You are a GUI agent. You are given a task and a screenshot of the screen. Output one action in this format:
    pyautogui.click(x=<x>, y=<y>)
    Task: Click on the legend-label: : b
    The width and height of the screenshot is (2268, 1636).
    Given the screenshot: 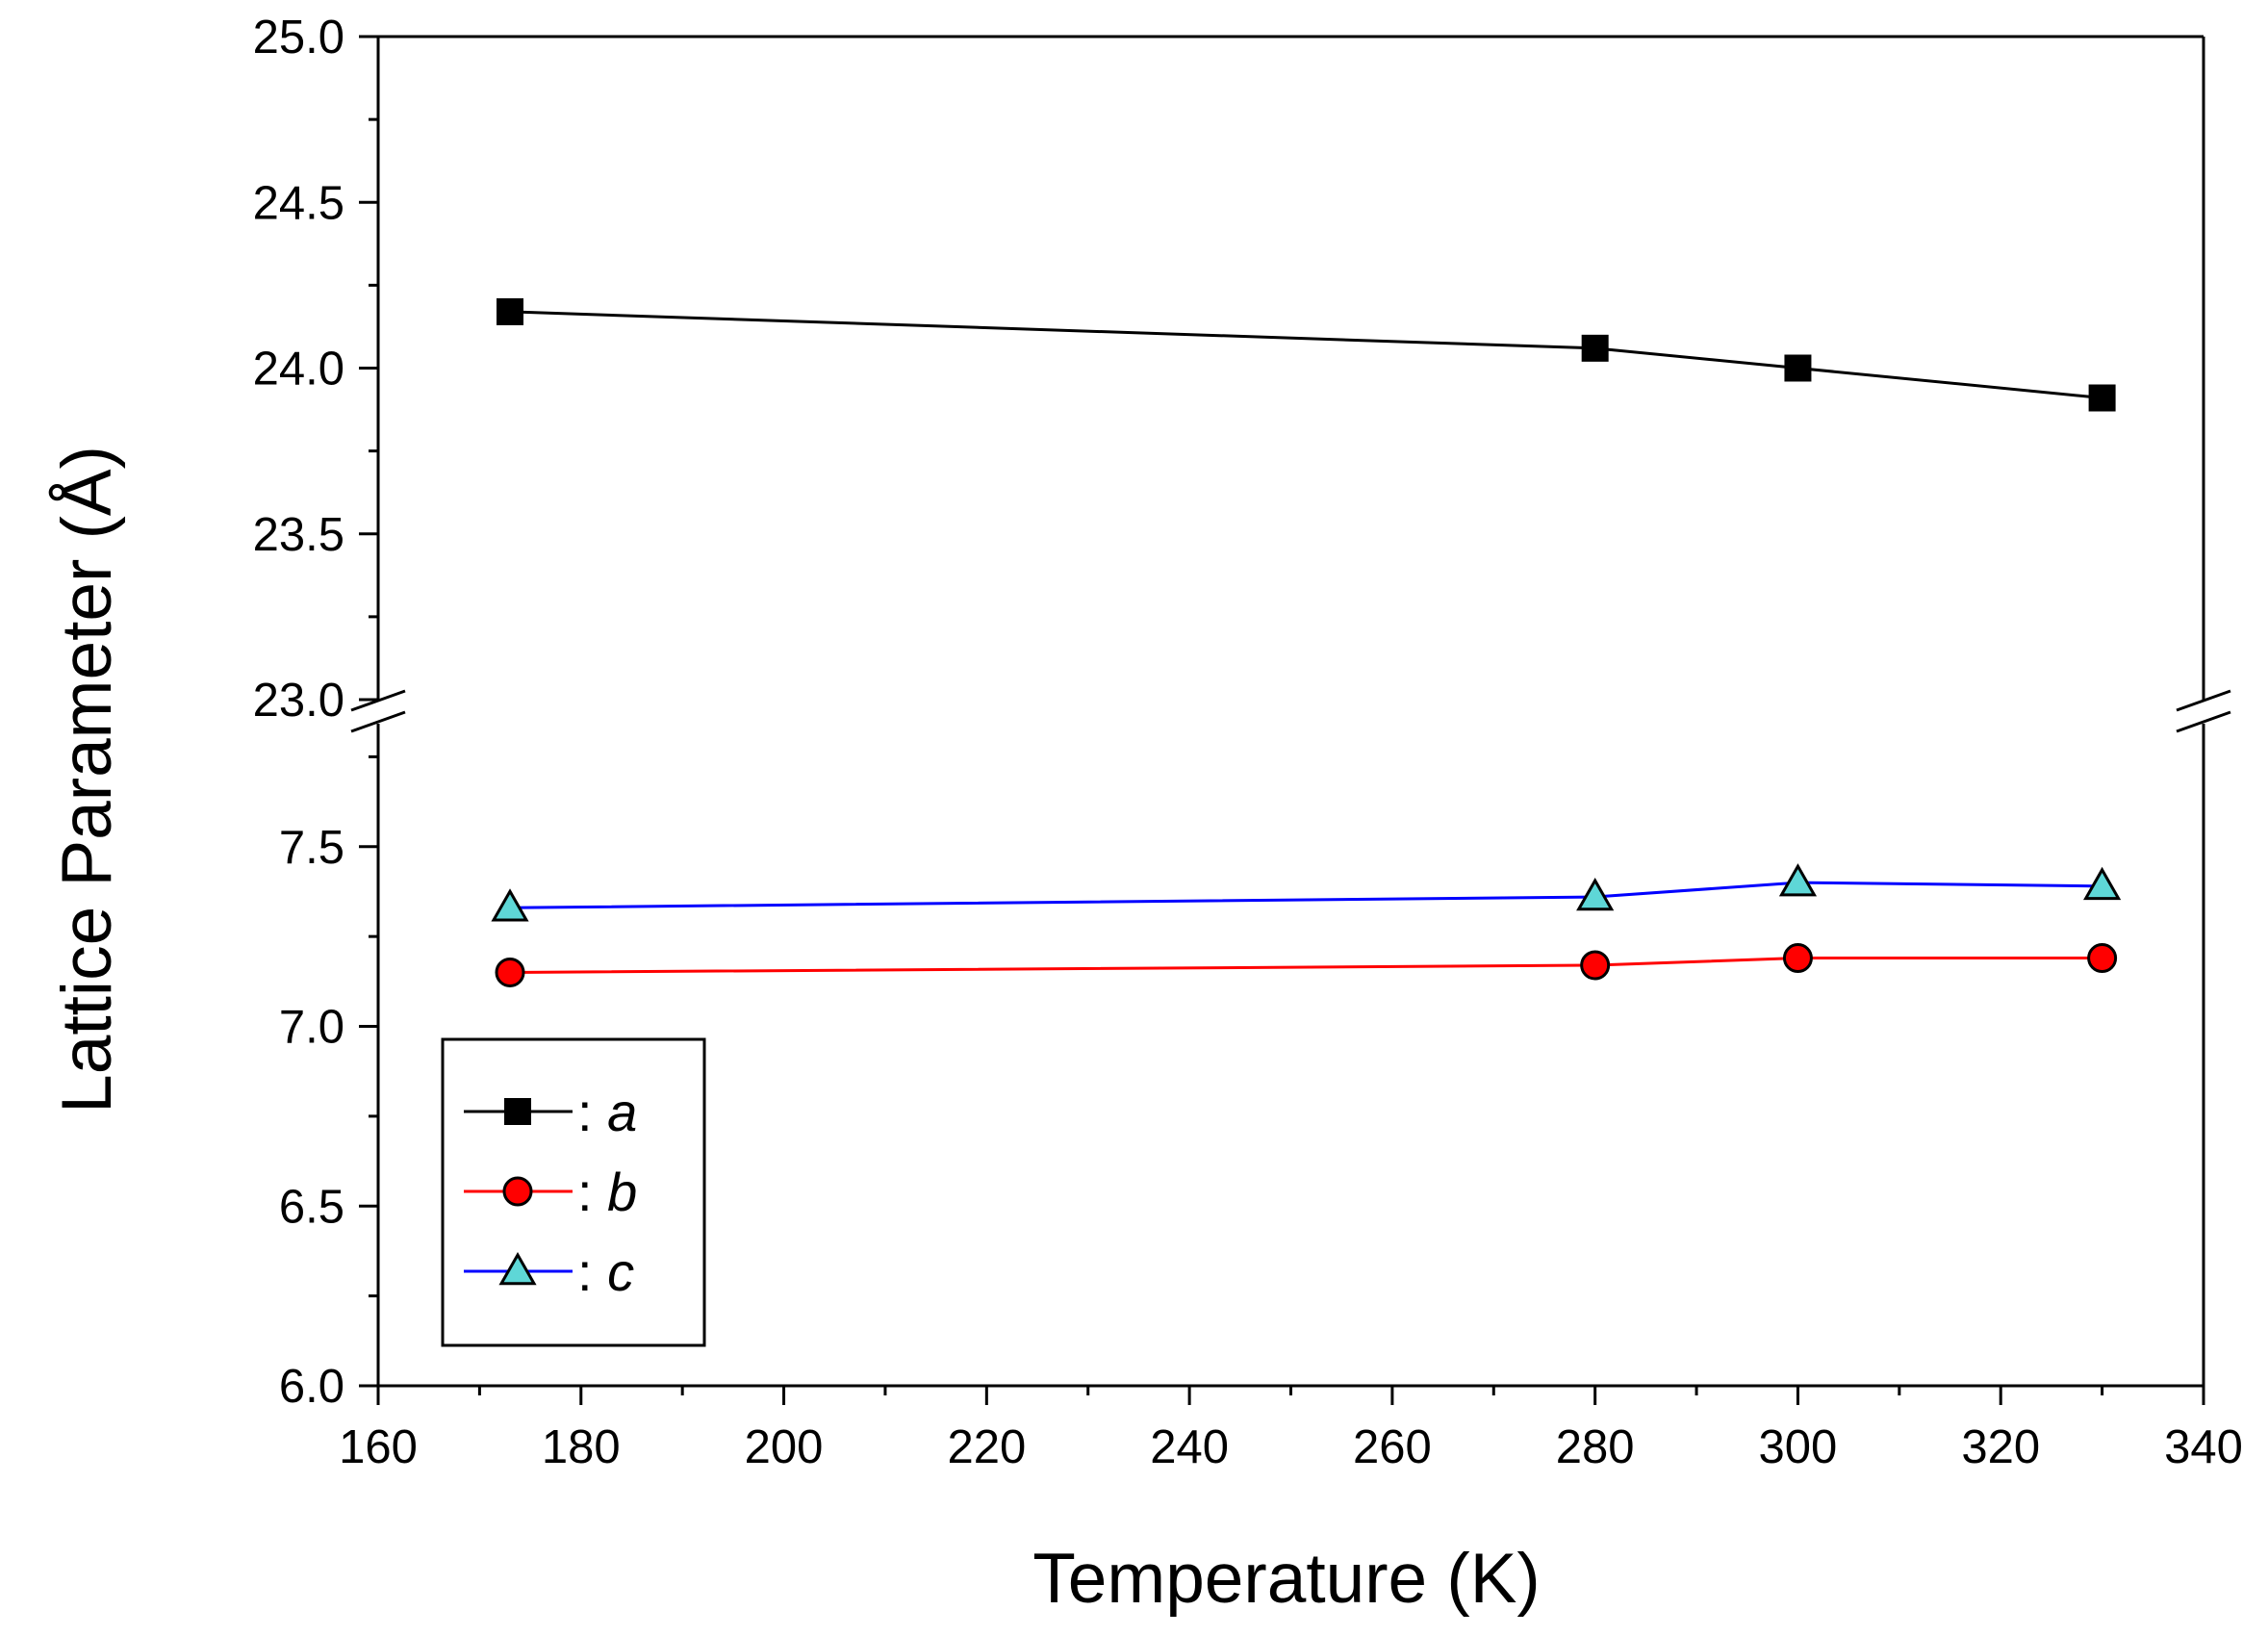 What is the action you would take?
    pyautogui.click(x=607, y=1192)
    